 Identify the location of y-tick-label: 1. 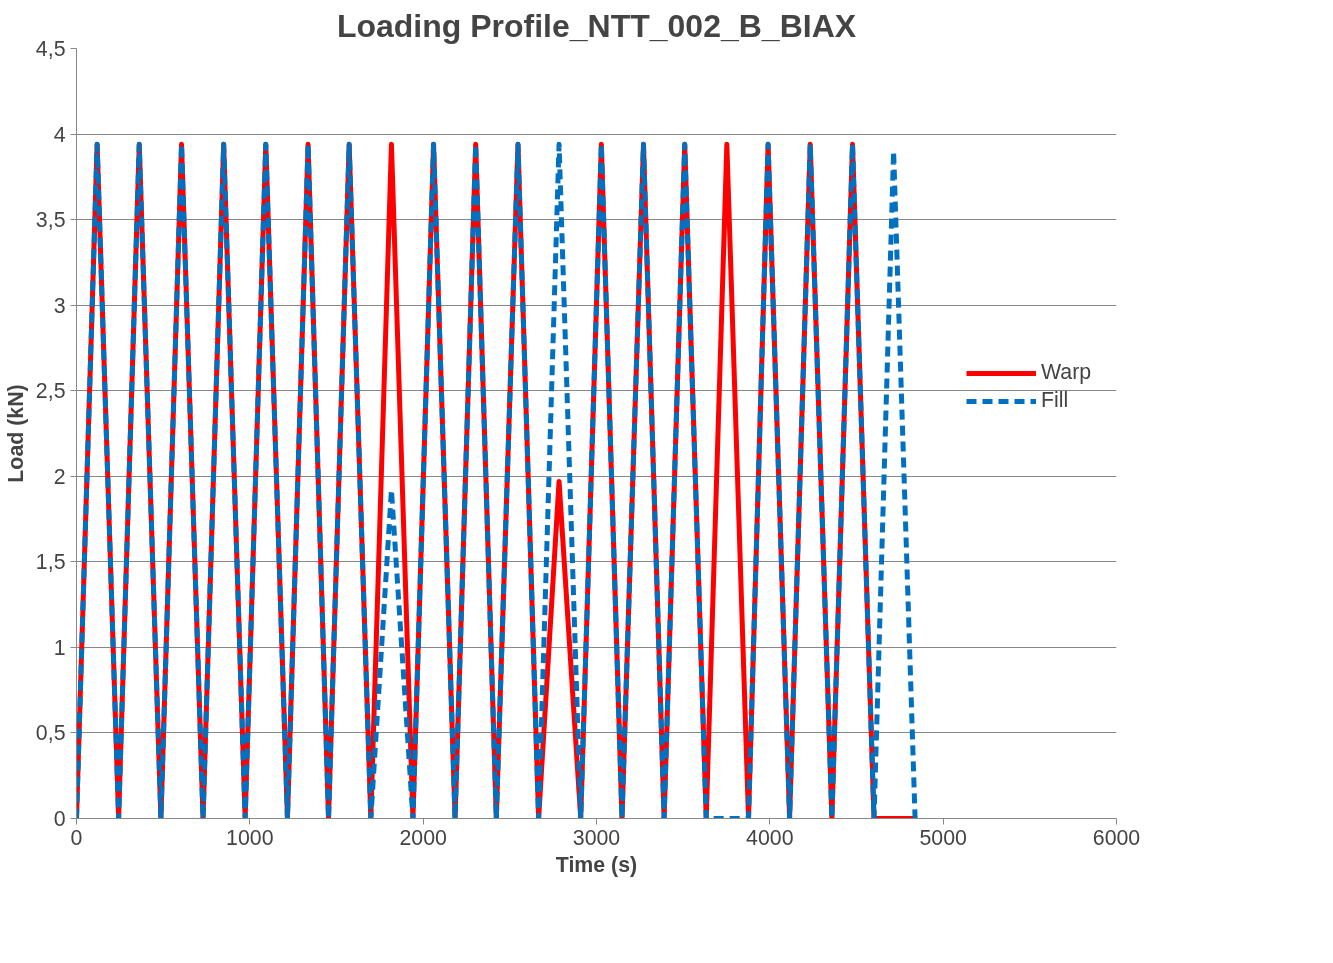
(59, 647).